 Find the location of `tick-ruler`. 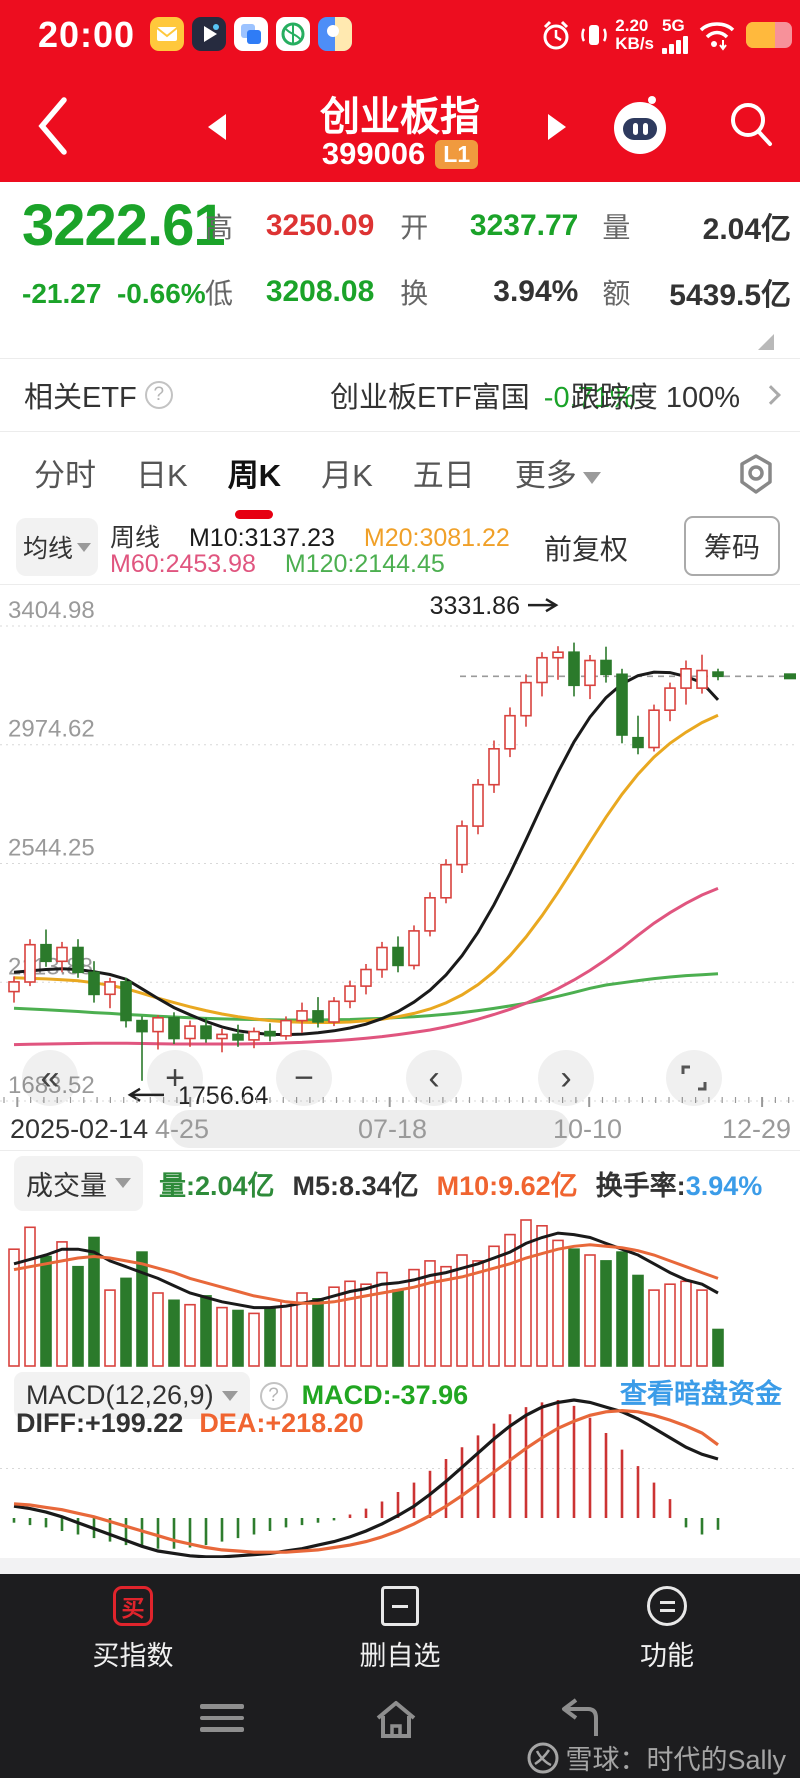

tick-ruler is located at coordinates (396, 1102).